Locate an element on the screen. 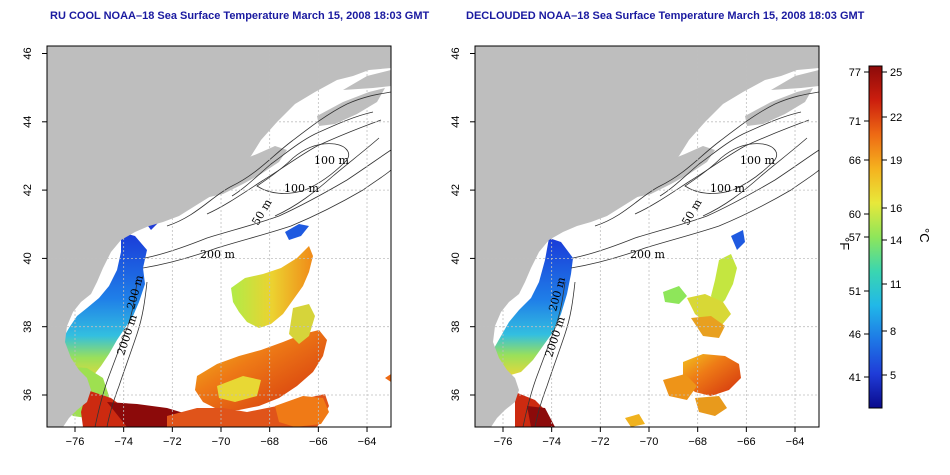 The image size is (950, 475). celsius-tick-label: 14 is located at coordinates (896, 241).